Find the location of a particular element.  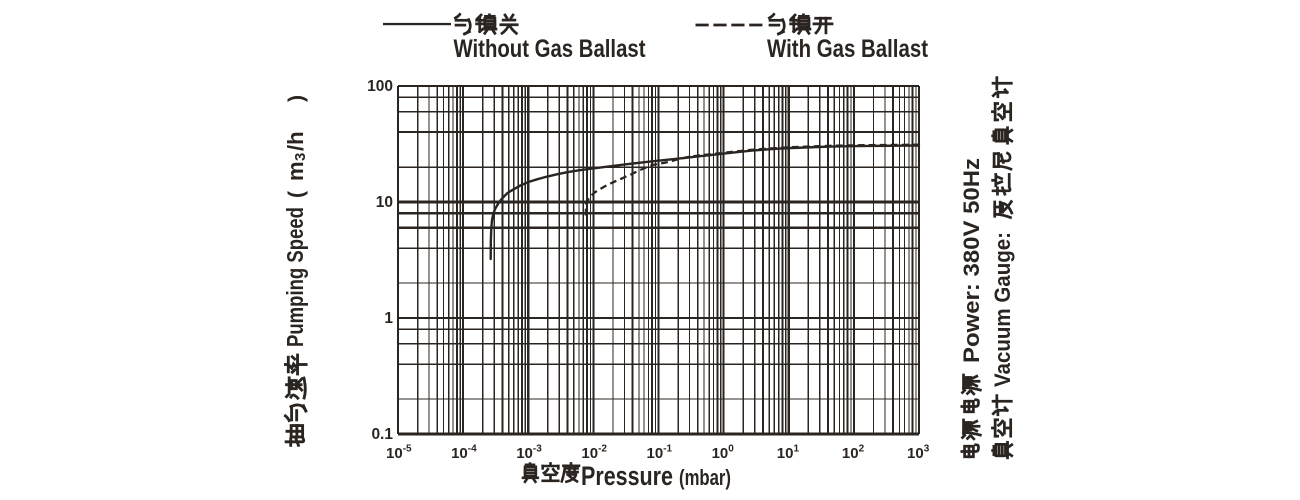

svg-text: Power: 380V 50Hz is located at coordinates (971, 260).